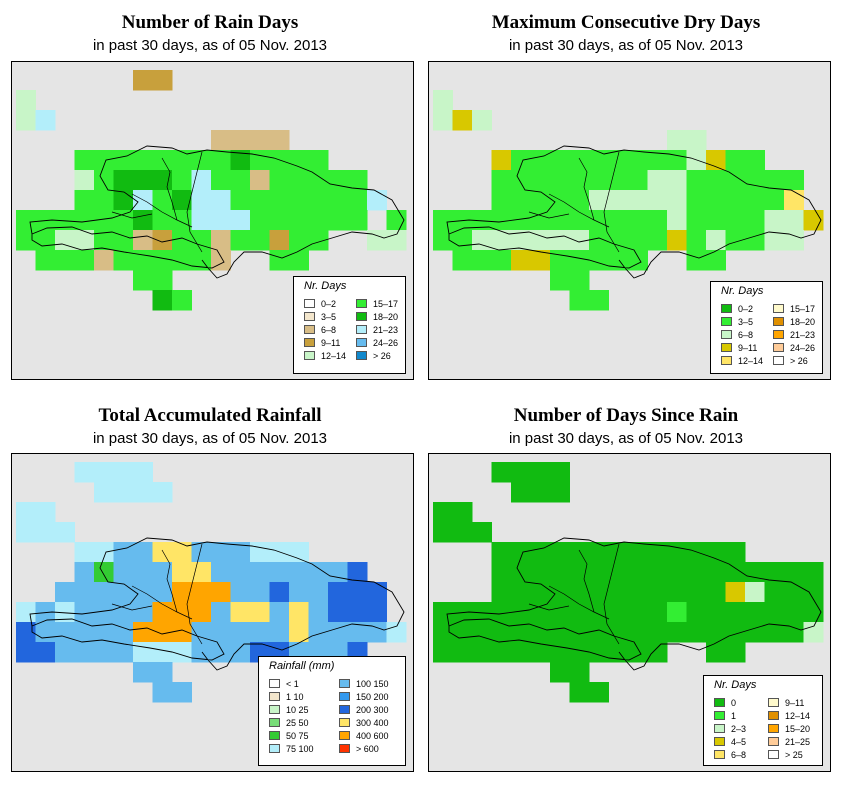 This screenshot has width=853, height=793. What do you see at coordinates (734, 702) in the screenshot?
I see `legend-label: 0` at bounding box center [734, 702].